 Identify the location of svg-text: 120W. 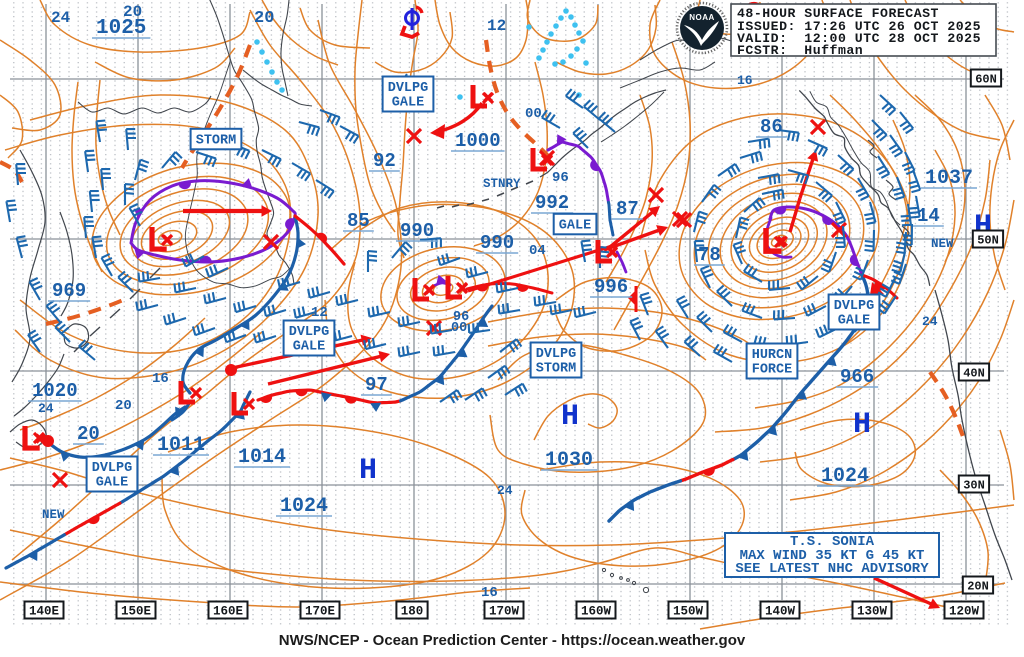
(964, 612).